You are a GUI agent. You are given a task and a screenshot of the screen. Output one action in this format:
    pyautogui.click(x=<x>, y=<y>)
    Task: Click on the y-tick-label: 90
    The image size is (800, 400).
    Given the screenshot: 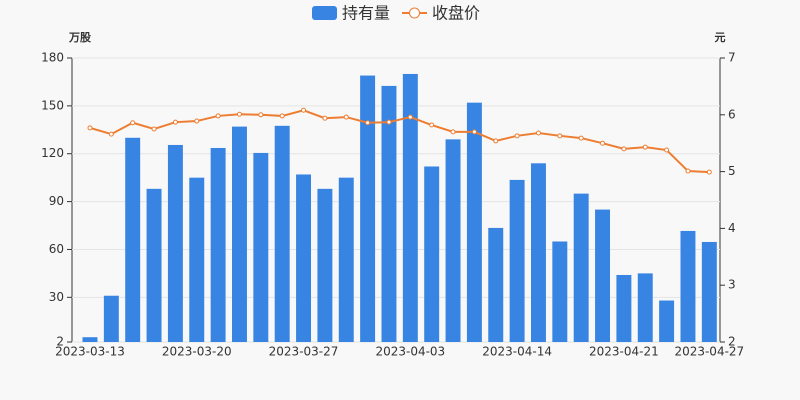 What is the action you would take?
    pyautogui.click(x=56, y=201)
    